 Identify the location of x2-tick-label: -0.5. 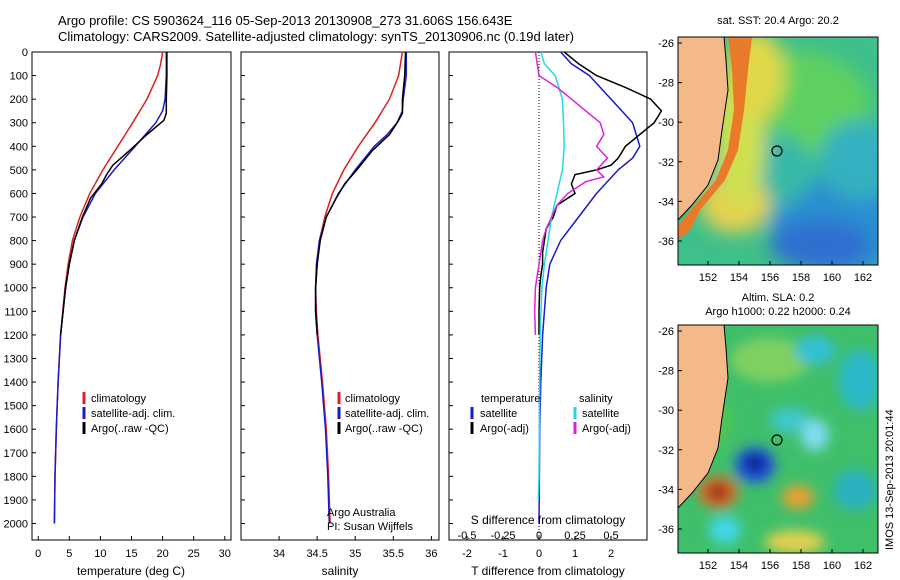
(467, 536).